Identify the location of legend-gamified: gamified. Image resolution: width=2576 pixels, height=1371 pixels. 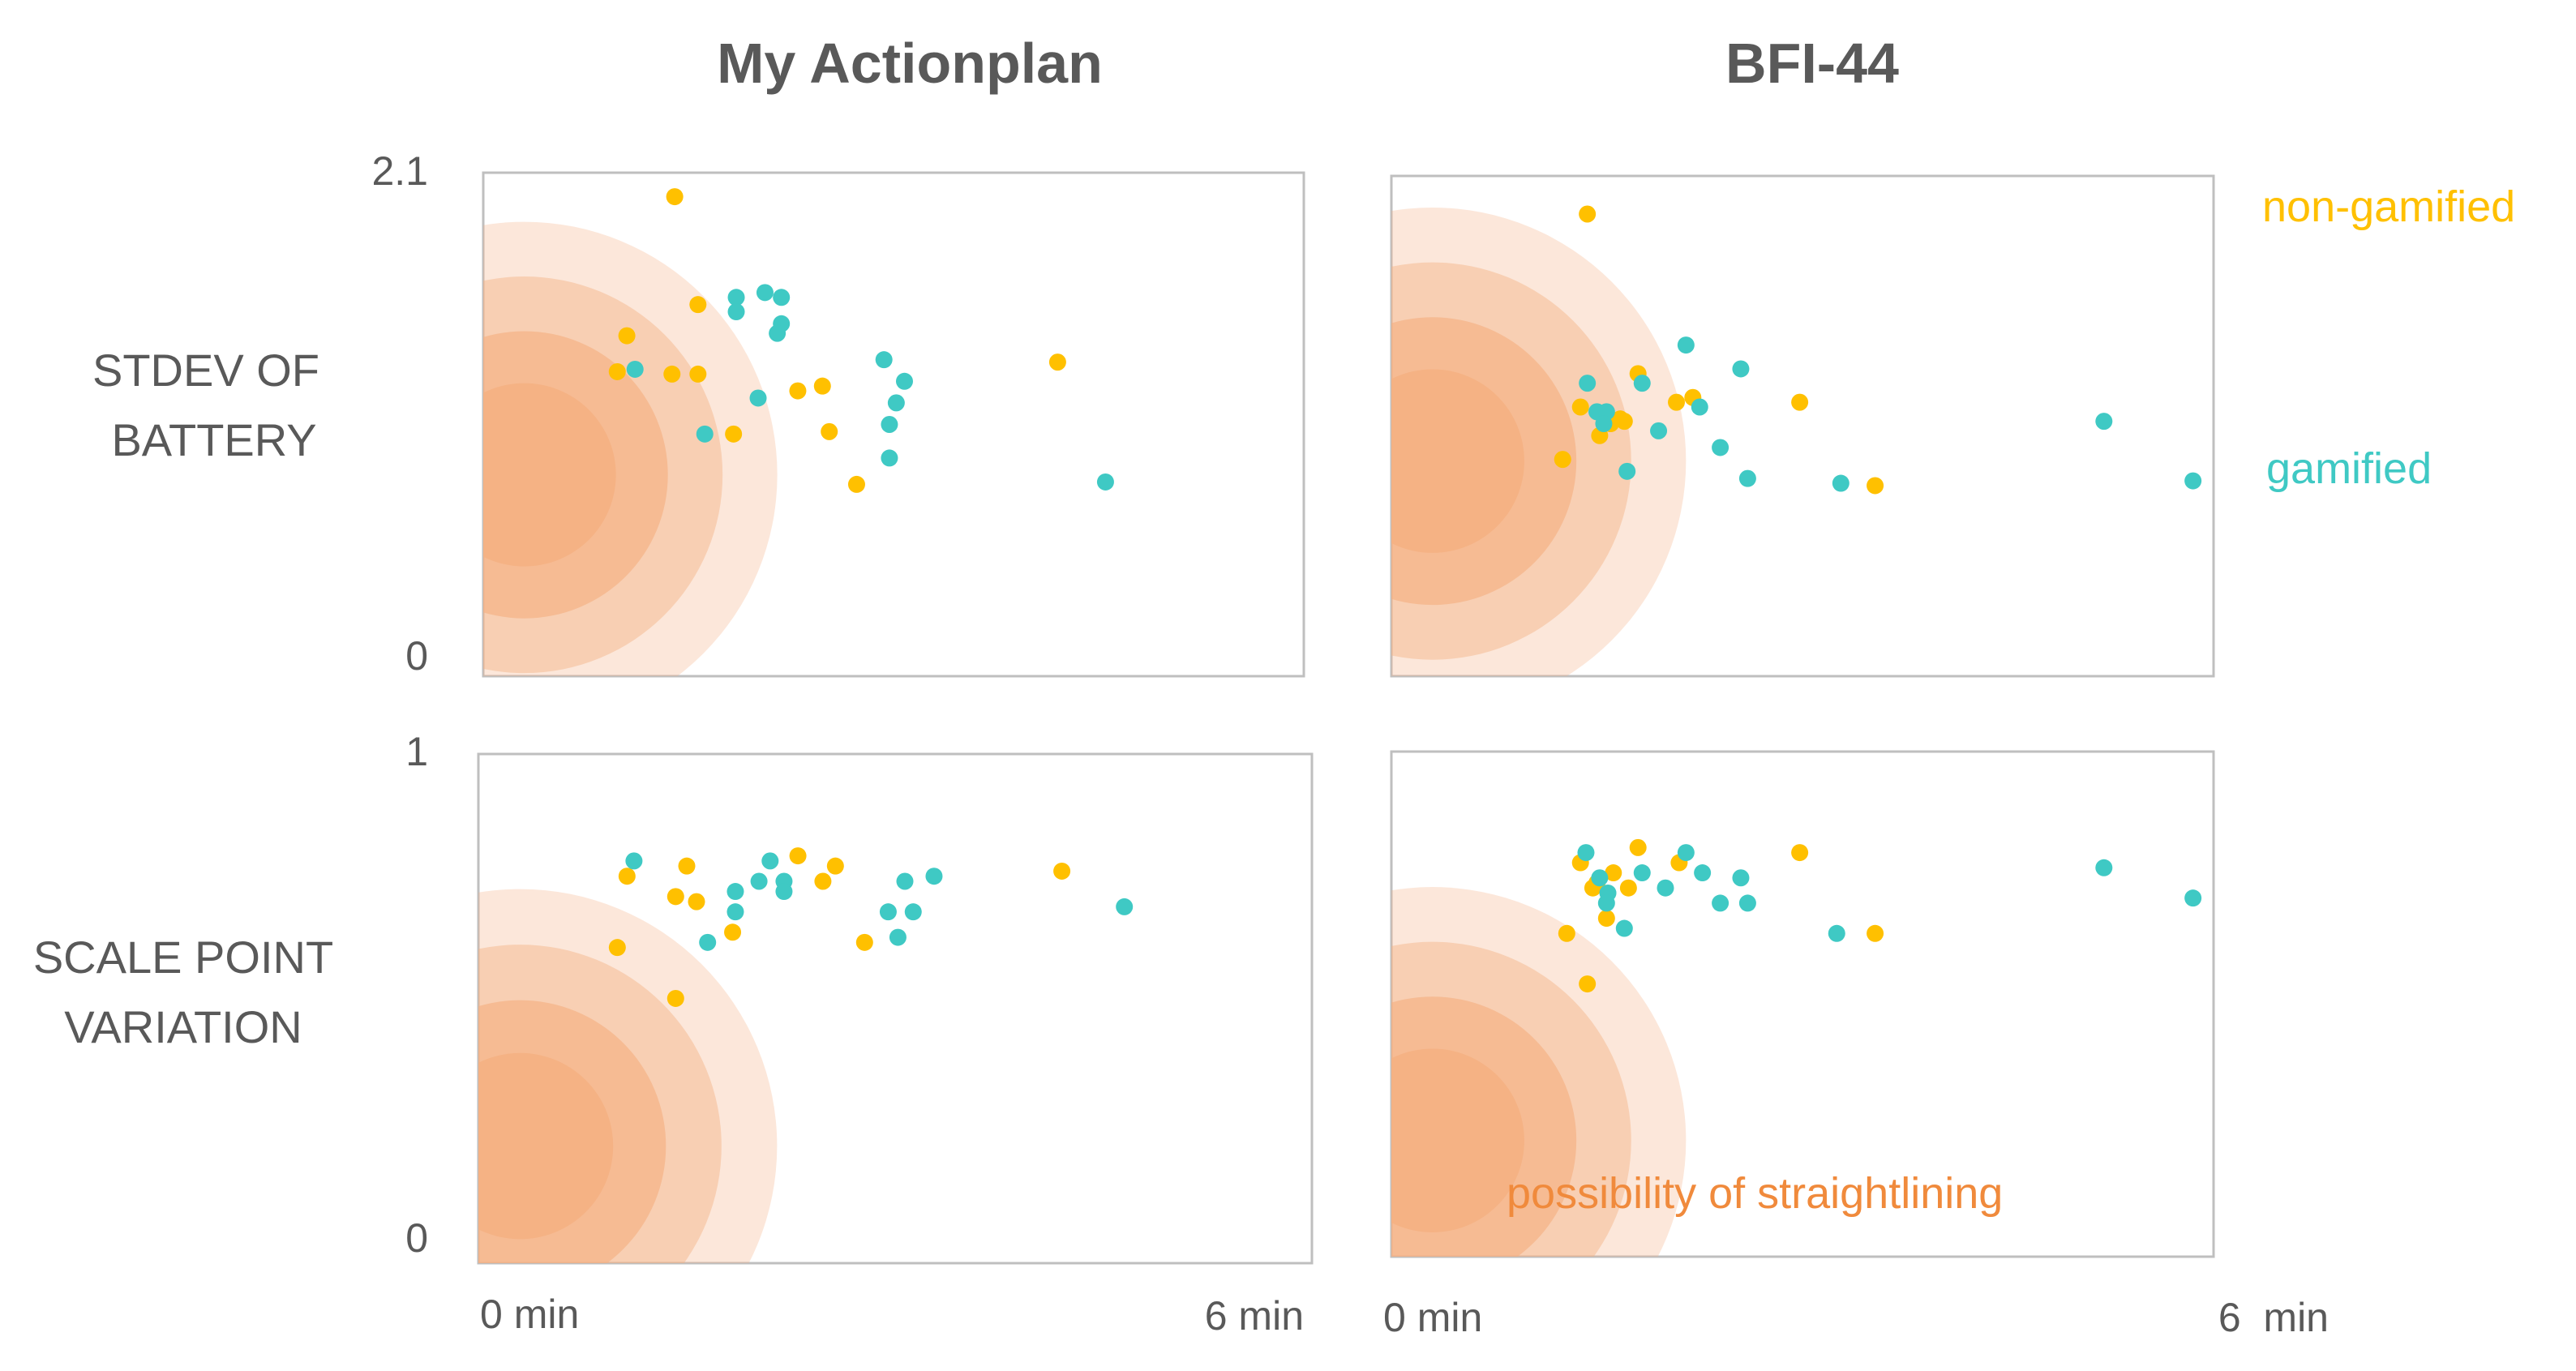
(2349, 468).